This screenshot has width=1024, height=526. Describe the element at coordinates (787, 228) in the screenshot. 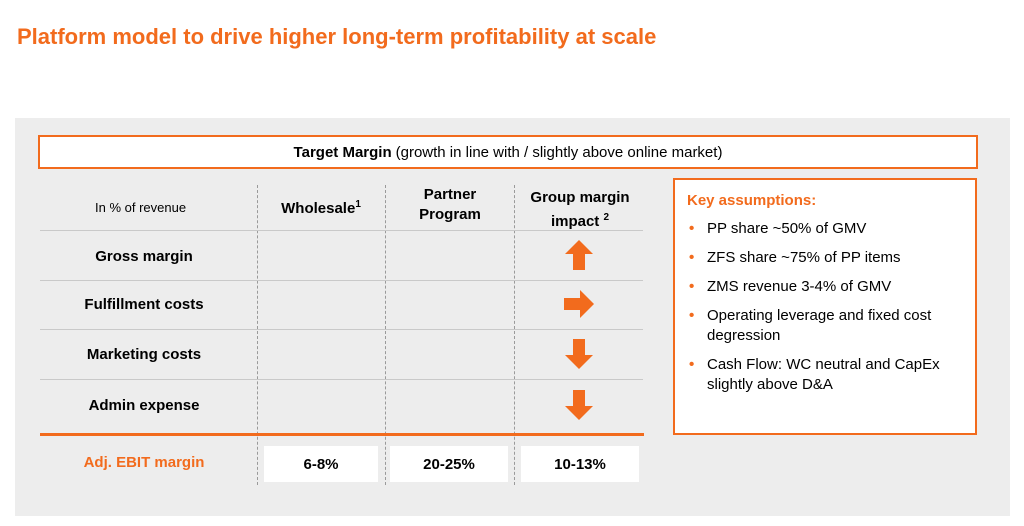

I see `assumption-text: PP share ~50% of GMV` at that location.